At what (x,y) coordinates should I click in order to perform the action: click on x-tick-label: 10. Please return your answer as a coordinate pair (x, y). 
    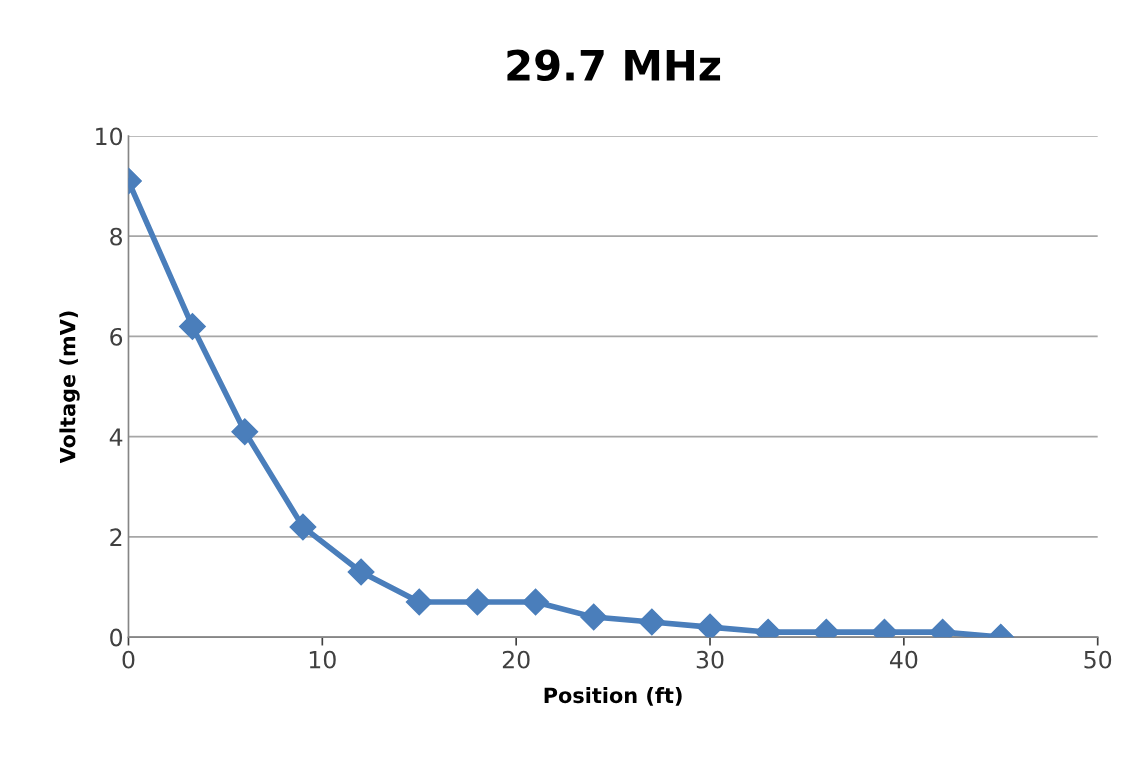
    Looking at the image, I should click on (322, 659).